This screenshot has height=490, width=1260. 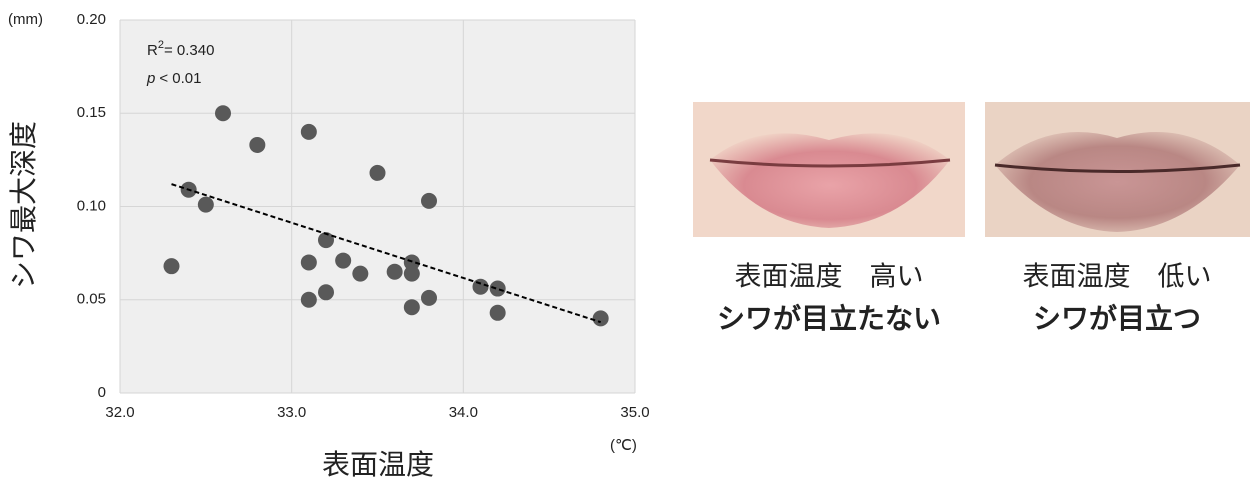 I want to click on x-unit: (℃), so click(x=623, y=445).